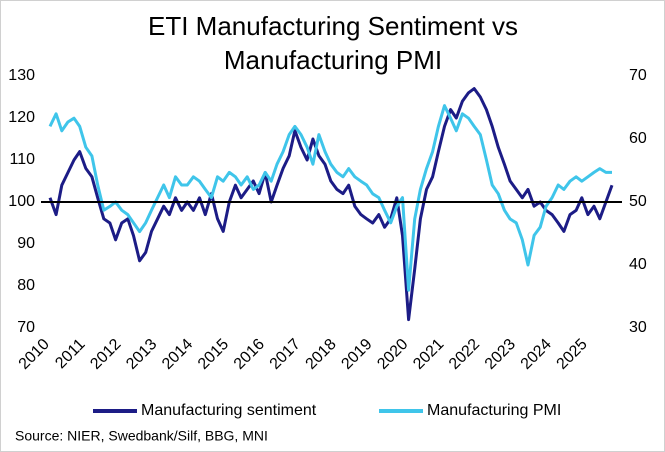 This screenshot has height=452, width=665. Describe the element at coordinates (26, 243) in the screenshot. I see `y-tick-label: 90` at that location.